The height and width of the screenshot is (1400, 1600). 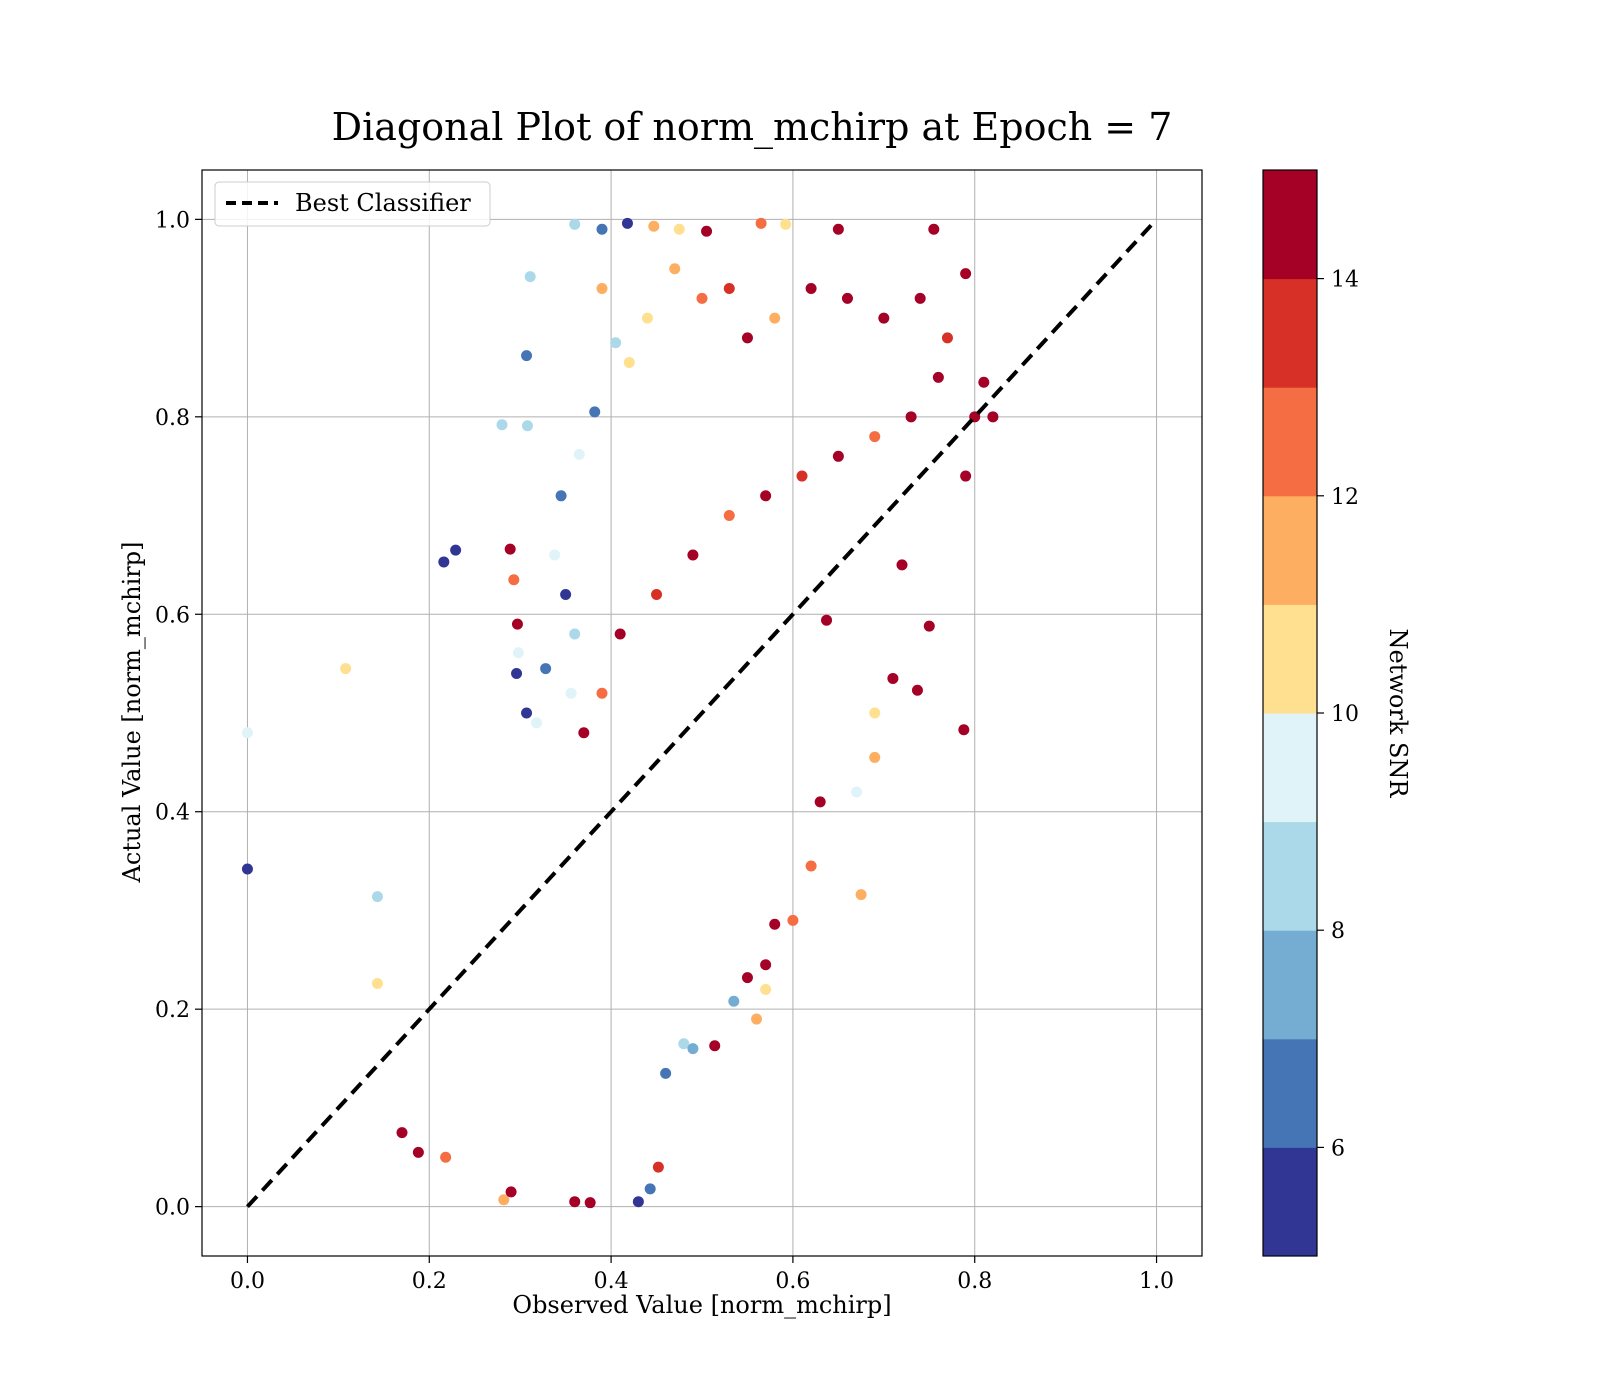 What do you see at coordinates (1338, 1148) in the screenshot?
I see `colorbar-tick-label: 6` at bounding box center [1338, 1148].